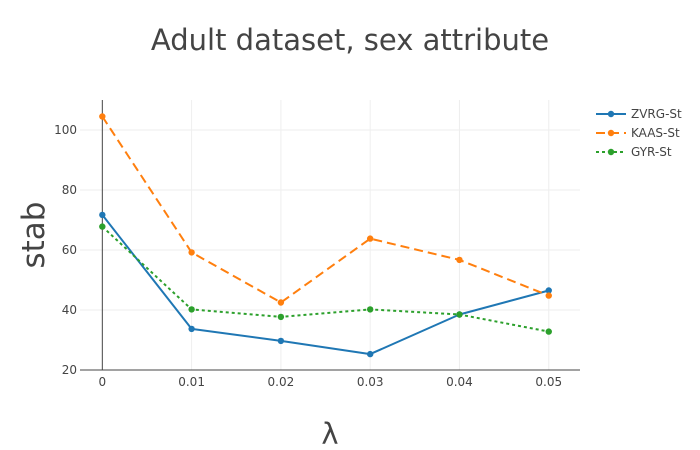 The width and height of the screenshot is (700, 450). What do you see at coordinates (656, 114) in the screenshot?
I see `legend-label: ZVRG-St` at bounding box center [656, 114].